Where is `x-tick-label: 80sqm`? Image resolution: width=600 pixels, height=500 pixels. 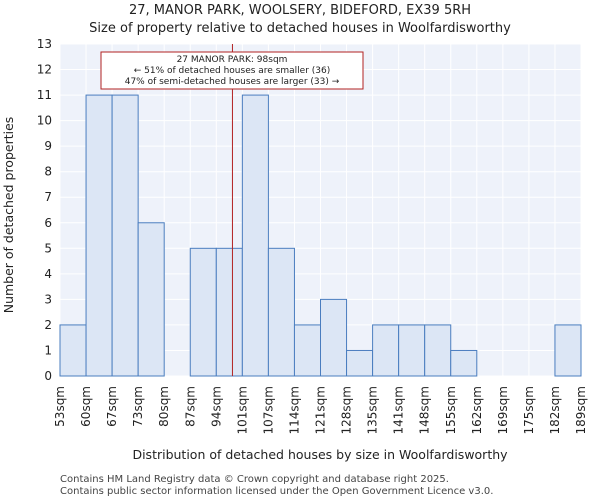
x-tick-label: 80sqm is located at coordinates (164, 406).